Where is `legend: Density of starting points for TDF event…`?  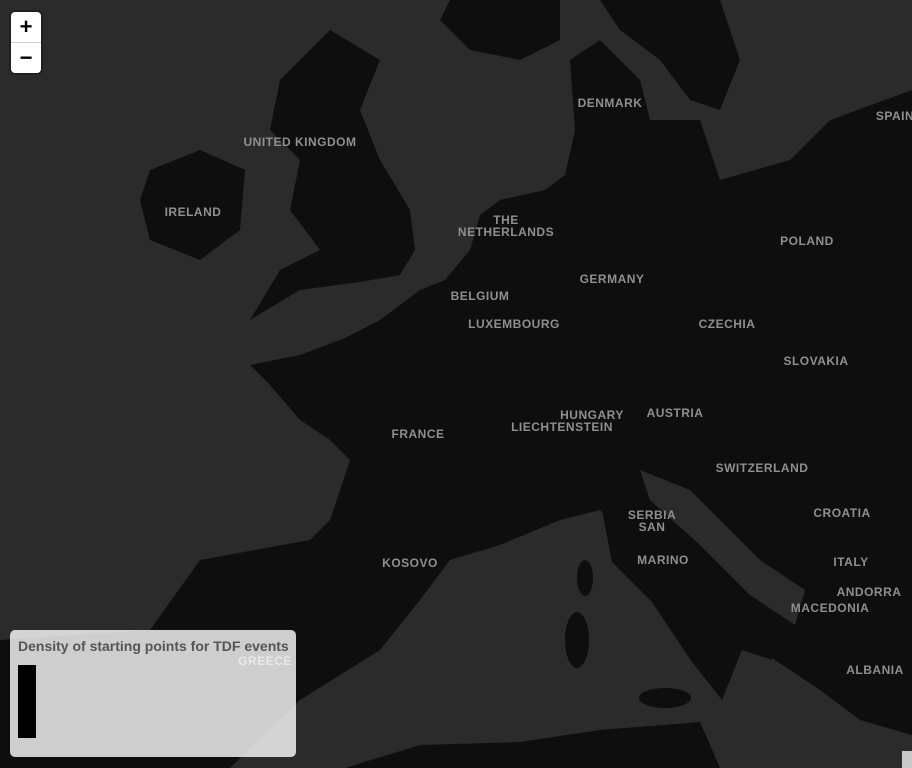
legend: Density of starting points for TDF event… is located at coordinates (153, 693).